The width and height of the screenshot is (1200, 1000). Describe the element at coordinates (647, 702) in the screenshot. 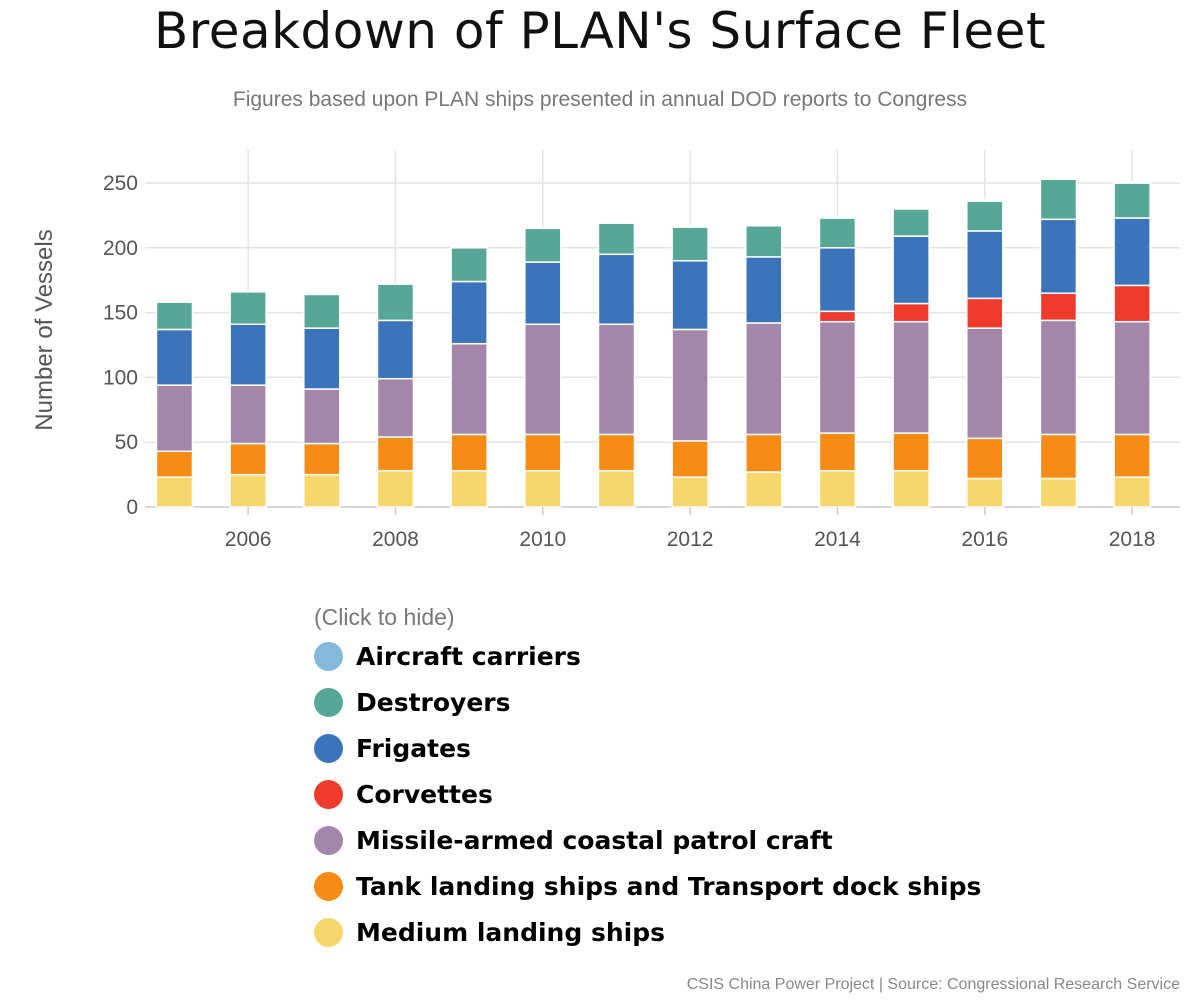

I see `legend-item-destroyers: Destroyers` at that location.